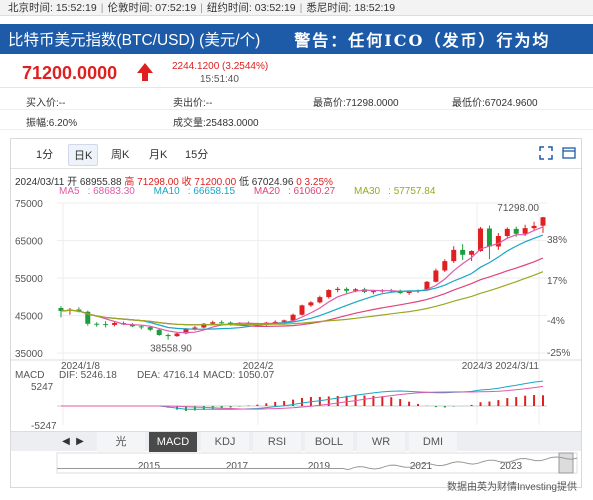  What do you see at coordinates (356, 103) in the screenshot?
I see `high-price: 最高价:71298.0000` at bounding box center [356, 103].